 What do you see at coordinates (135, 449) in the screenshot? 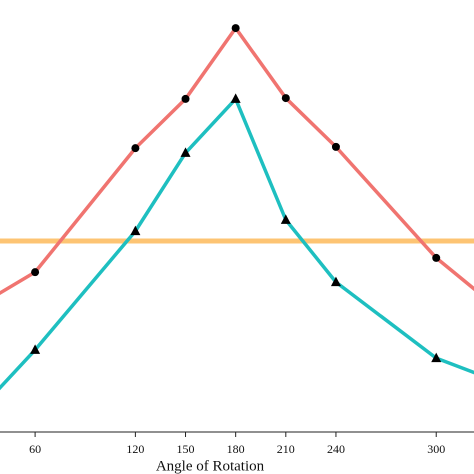
I see `x-tick-label: 120` at bounding box center [135, 449].